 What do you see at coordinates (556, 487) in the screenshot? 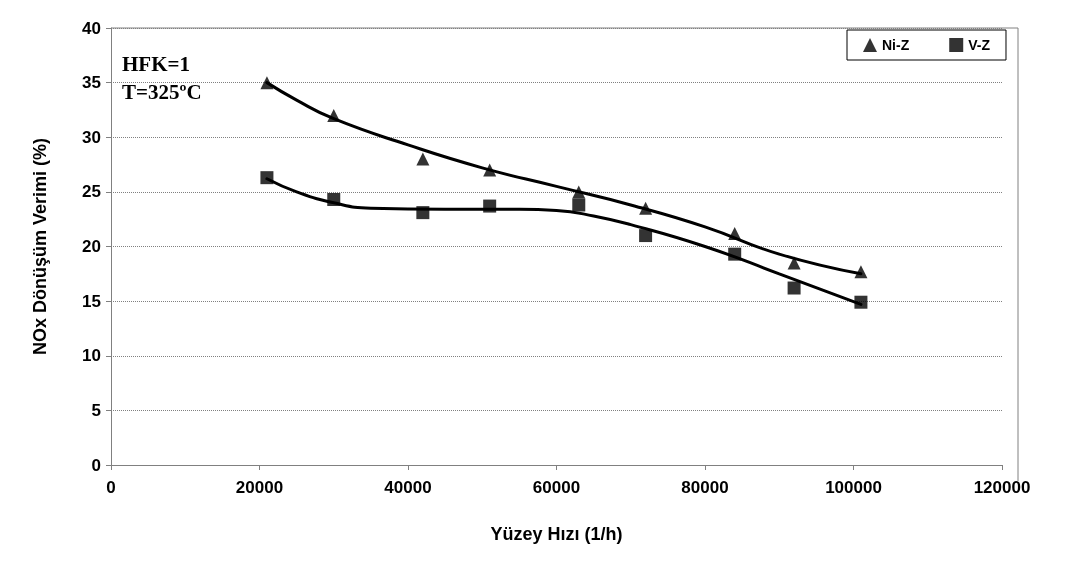
I see `x-tick-label: 60000` at bounding box center [556, 487].